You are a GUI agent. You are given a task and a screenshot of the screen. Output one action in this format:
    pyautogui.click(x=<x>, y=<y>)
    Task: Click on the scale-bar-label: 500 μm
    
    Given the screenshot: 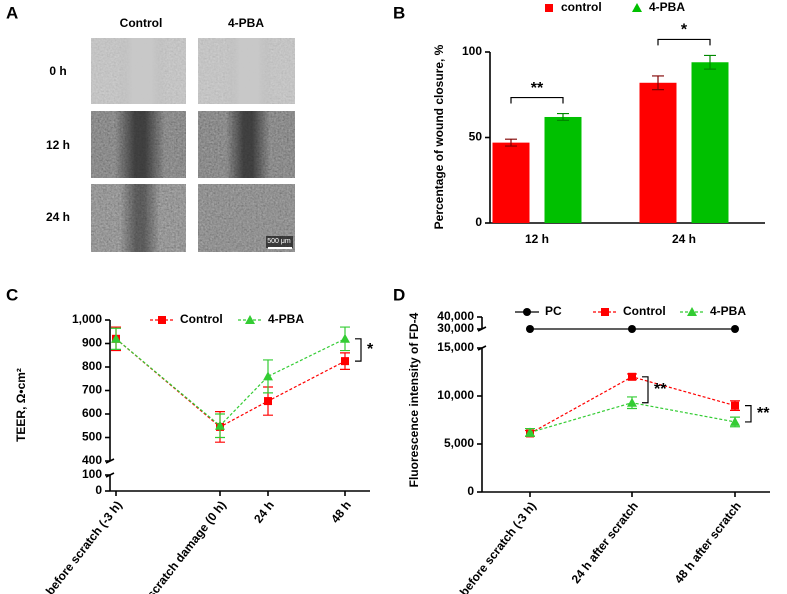 What is the action you would take?
    pyautogui.click(x=279, y=241)
    